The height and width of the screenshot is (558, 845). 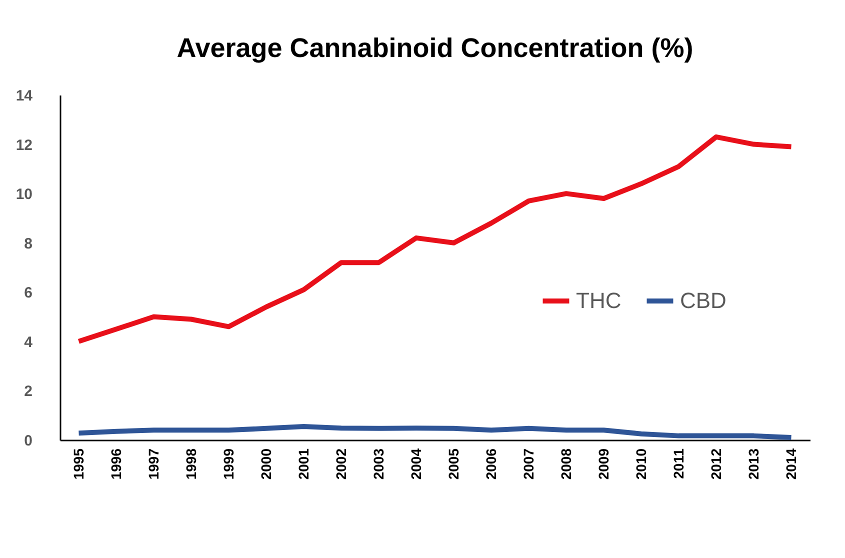 I want to click on x-tick-label: 2006, so click(x=490, y=464).